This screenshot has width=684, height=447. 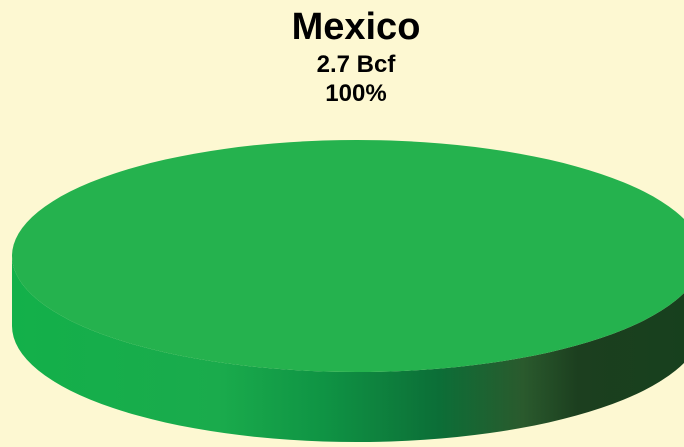 I want to click on slice-percent-label: 100%, so click(x=356, y=93).